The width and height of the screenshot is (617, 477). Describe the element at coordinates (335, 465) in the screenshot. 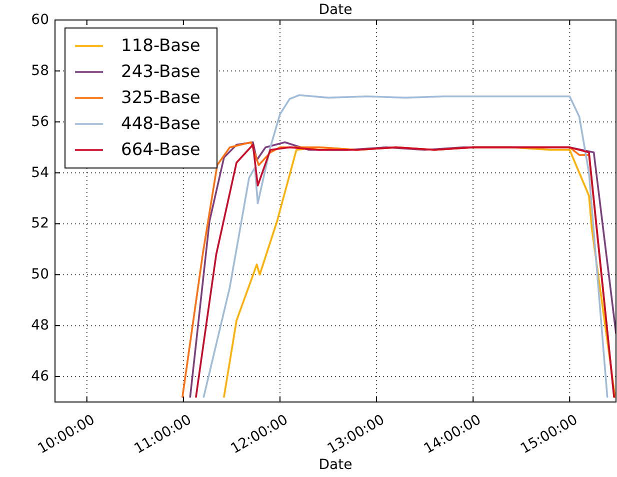

I see `x-axis-title: Date` at that location.